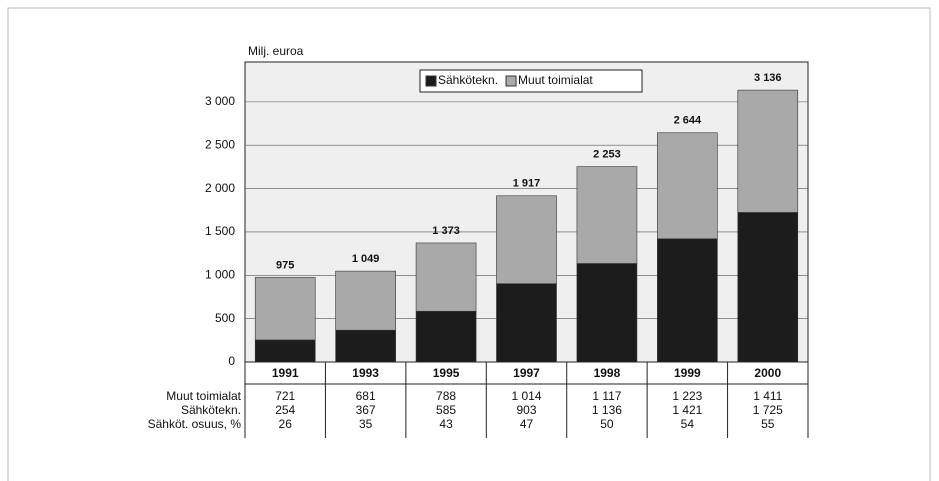 The width and height of the screenshot is (939, 481). Describe the element at coordinates (366, 410) in the screenshot. I see `table-cell: 367` at that location.